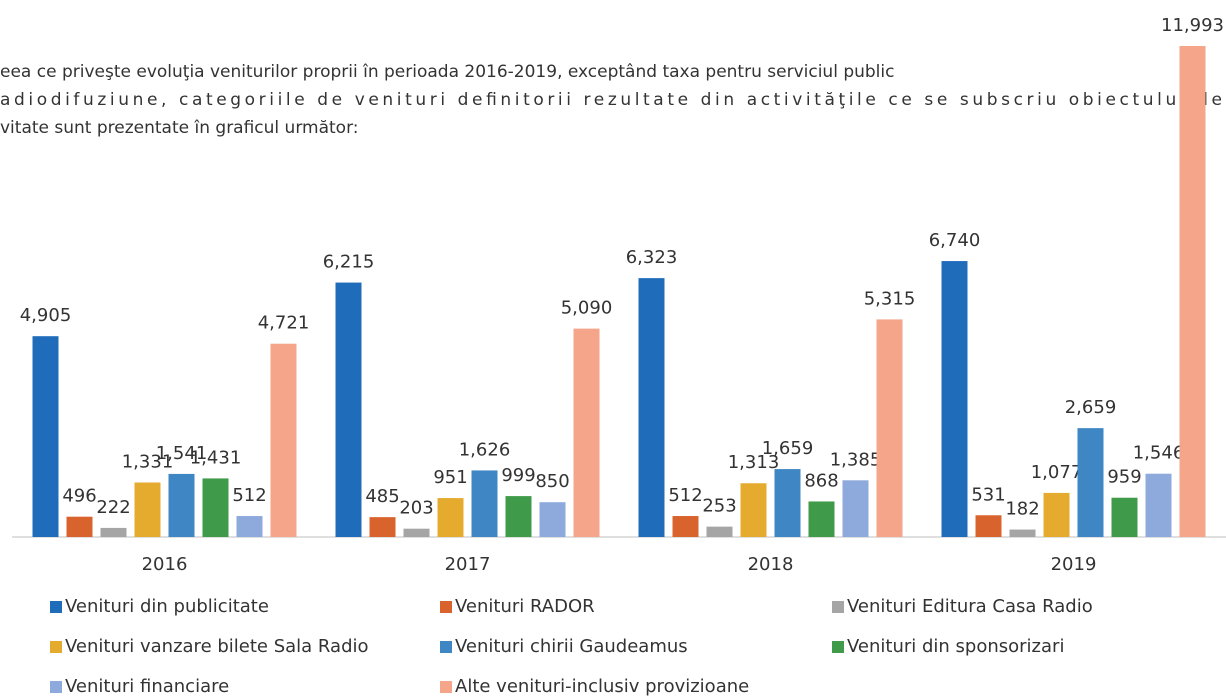  I want to click on x-tick-label: 2019, so click(1074, 564).